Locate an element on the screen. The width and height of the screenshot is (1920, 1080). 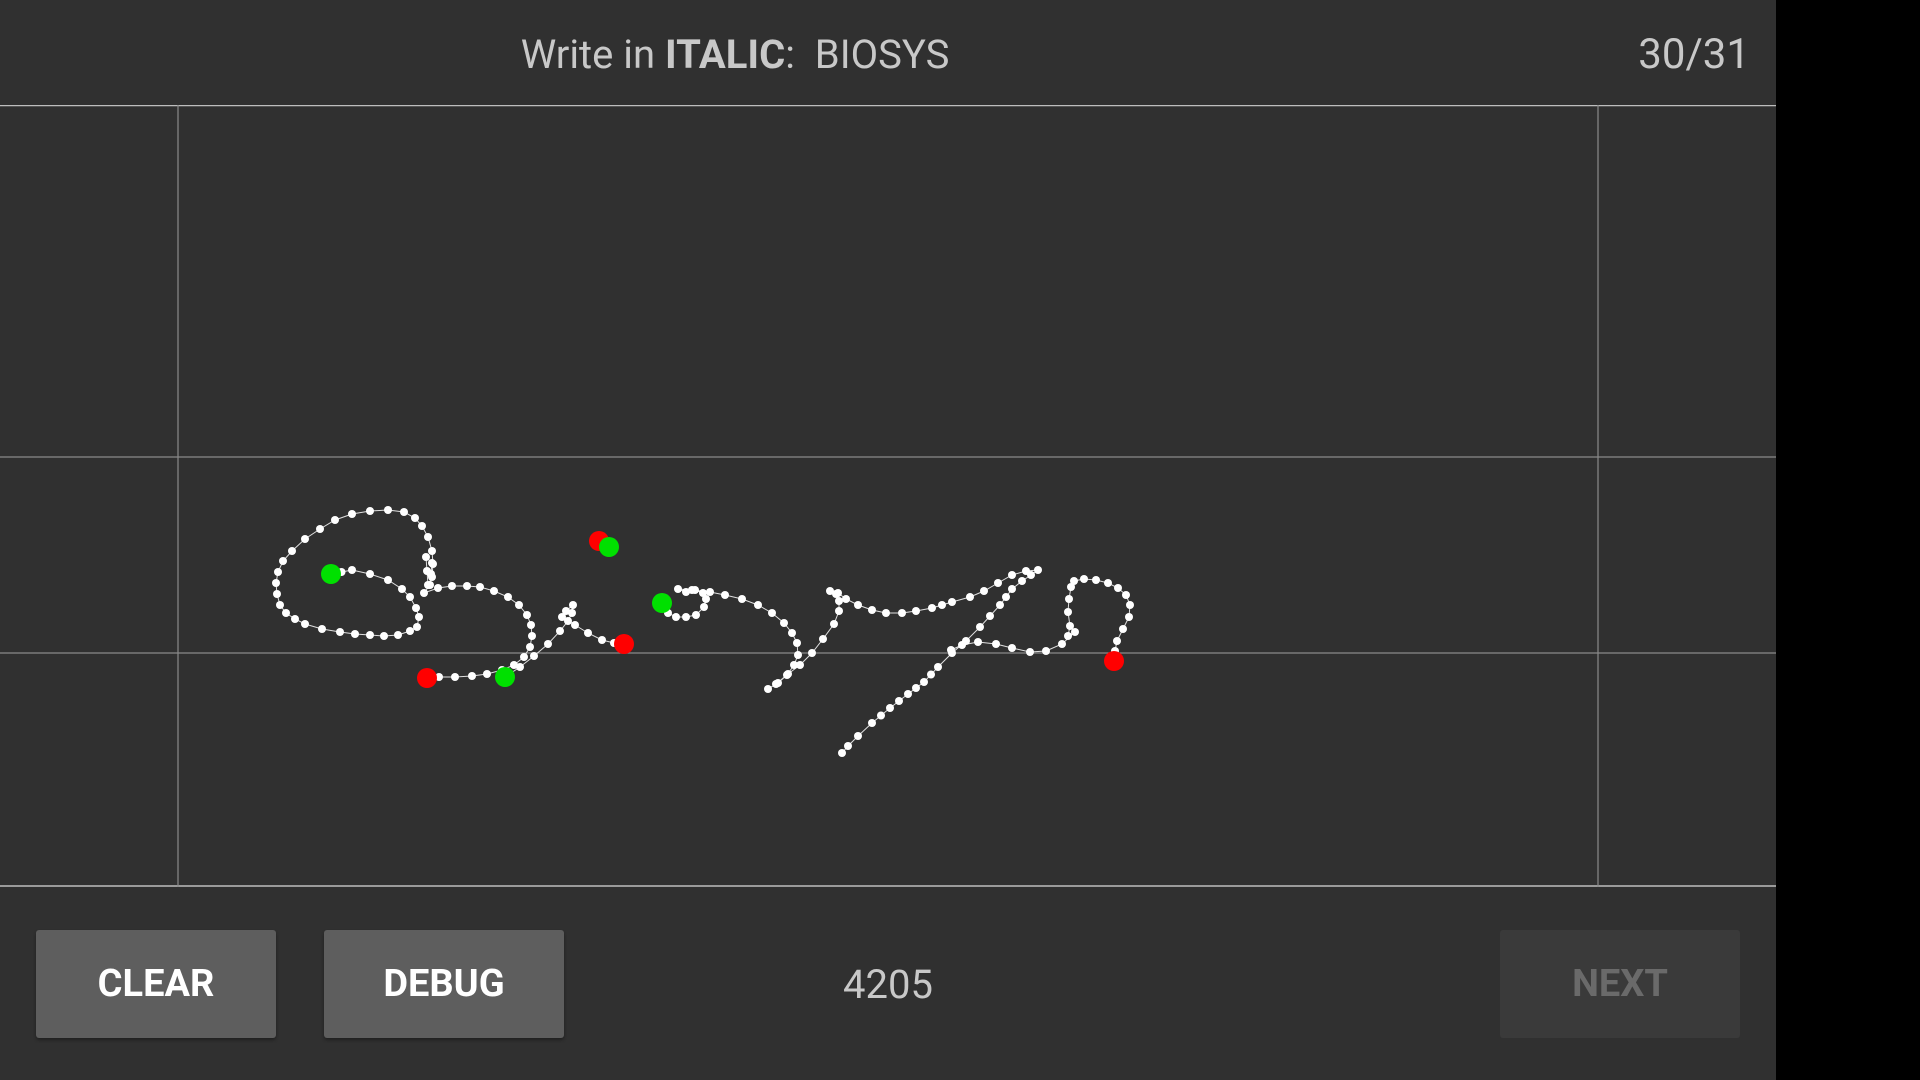
prompt-colon: : is located at coordinates (790, 54).